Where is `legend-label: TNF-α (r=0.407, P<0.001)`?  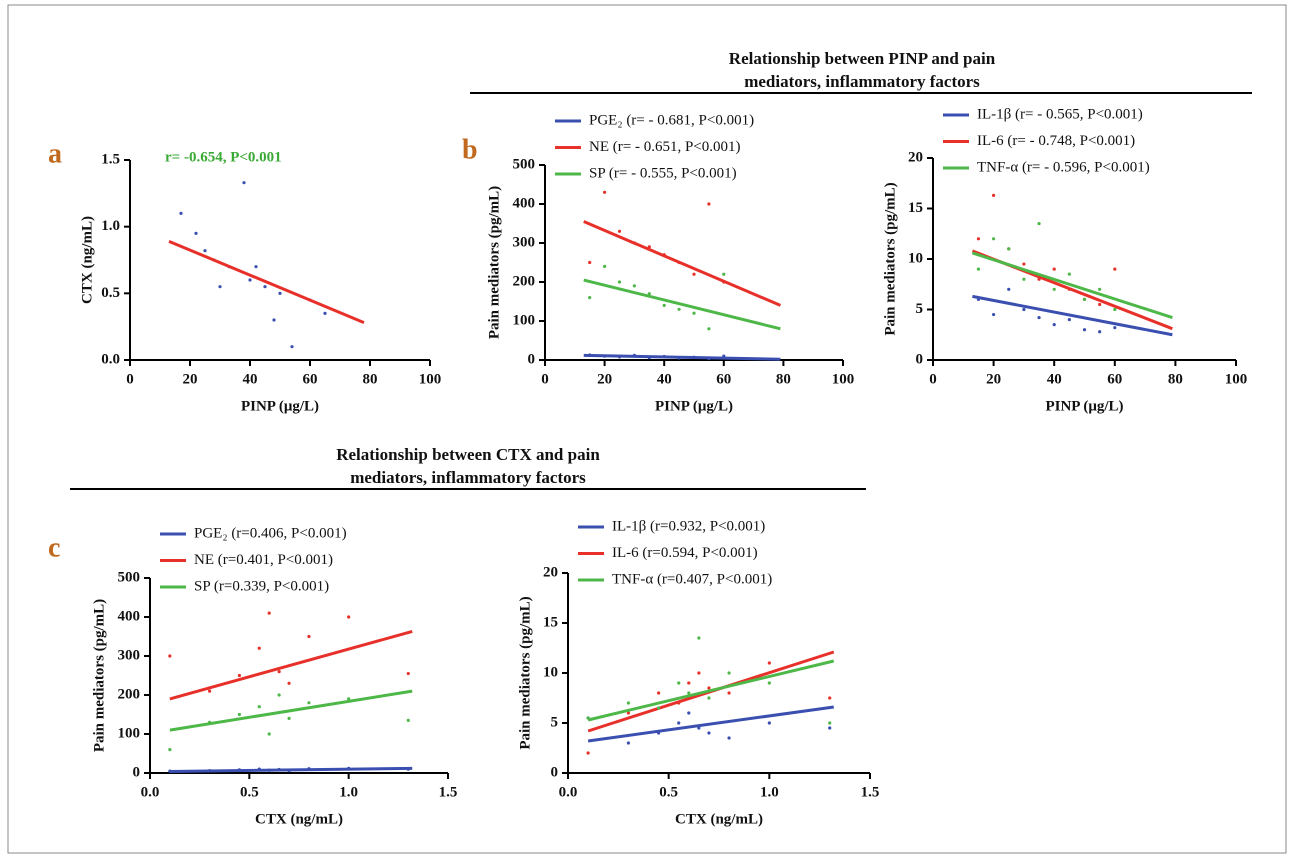 legend-label: TNF-α (r=0.407, P<0.001) is located at coordinates (692, 579).